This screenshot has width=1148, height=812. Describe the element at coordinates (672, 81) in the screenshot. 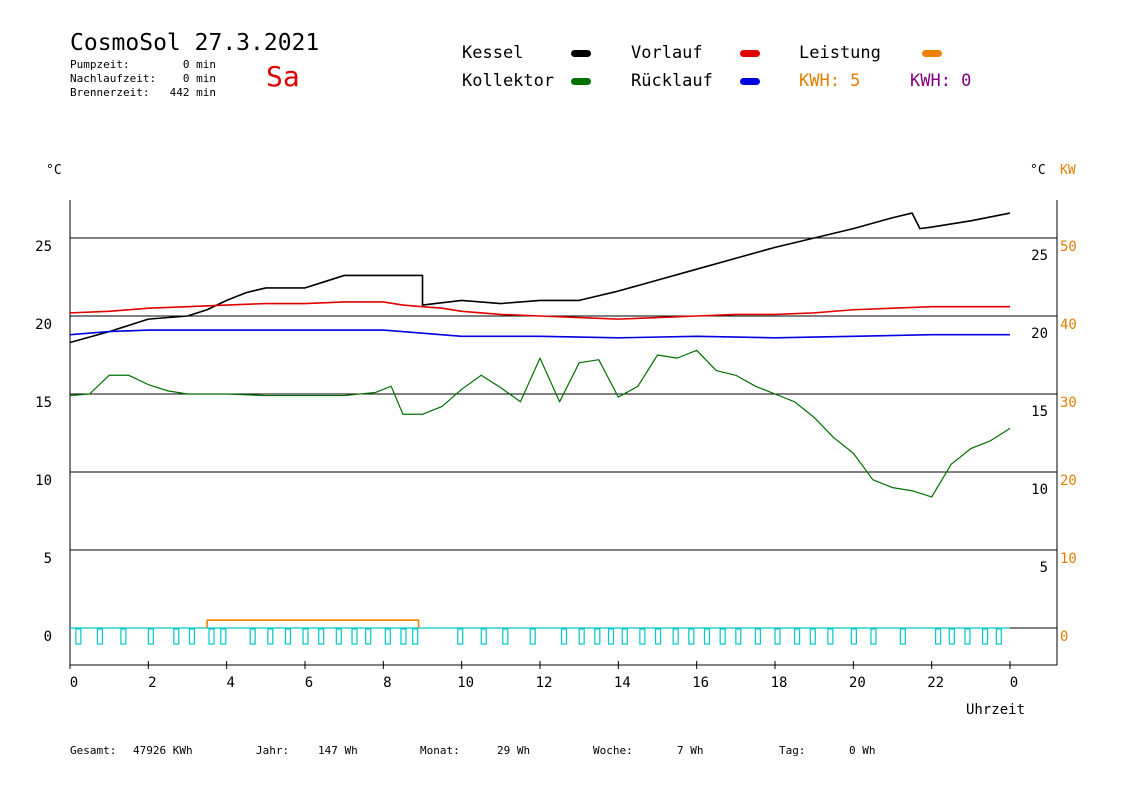

I see `legend-ruecklauf-label: Rücklauf` at that location.